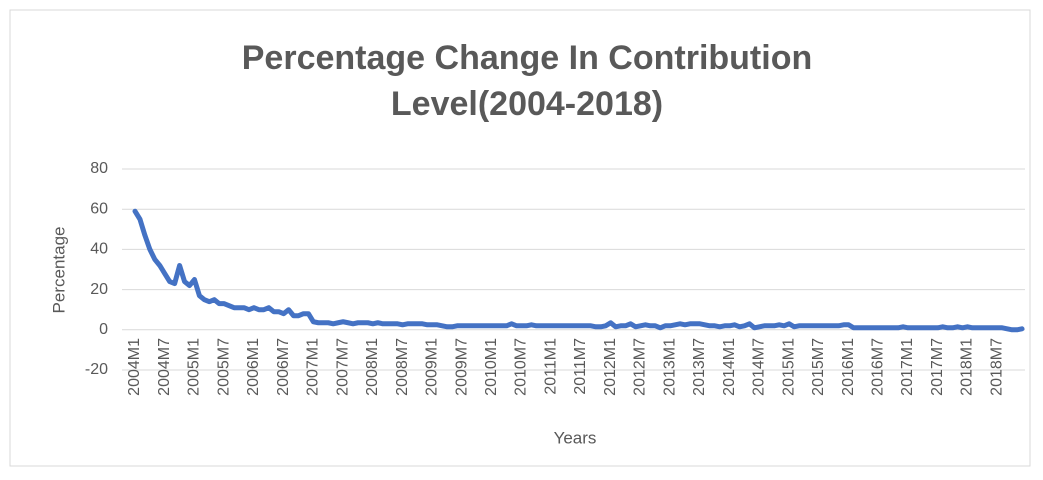  Describe the element at coordinates (283, 367) in the screenshot. I see `x-tick-label: 2006M7` at that location.